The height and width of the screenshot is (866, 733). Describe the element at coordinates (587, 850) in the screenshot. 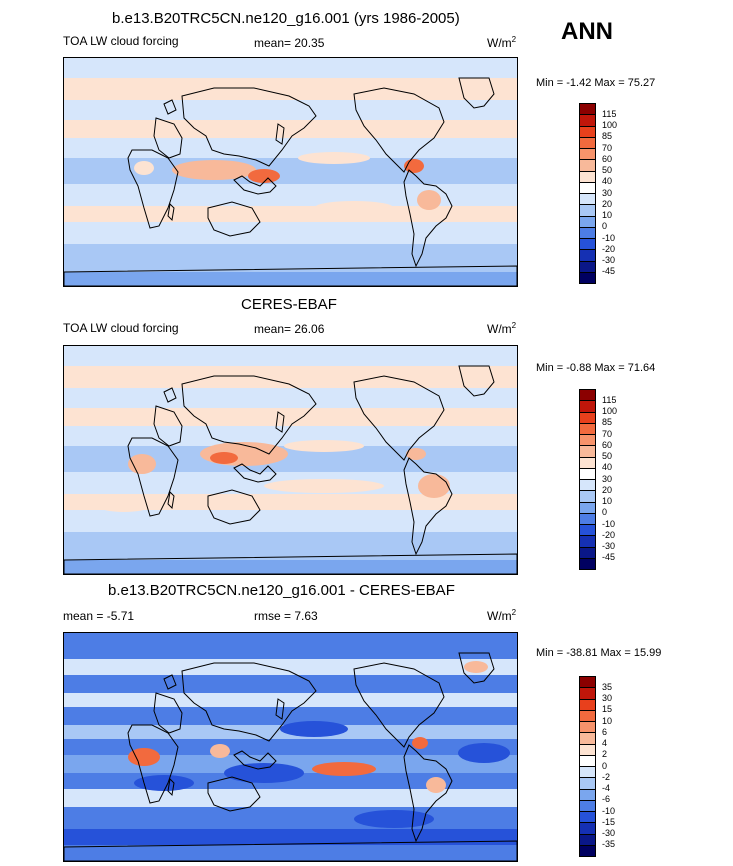

I see `colorbar-swatch` at that location.